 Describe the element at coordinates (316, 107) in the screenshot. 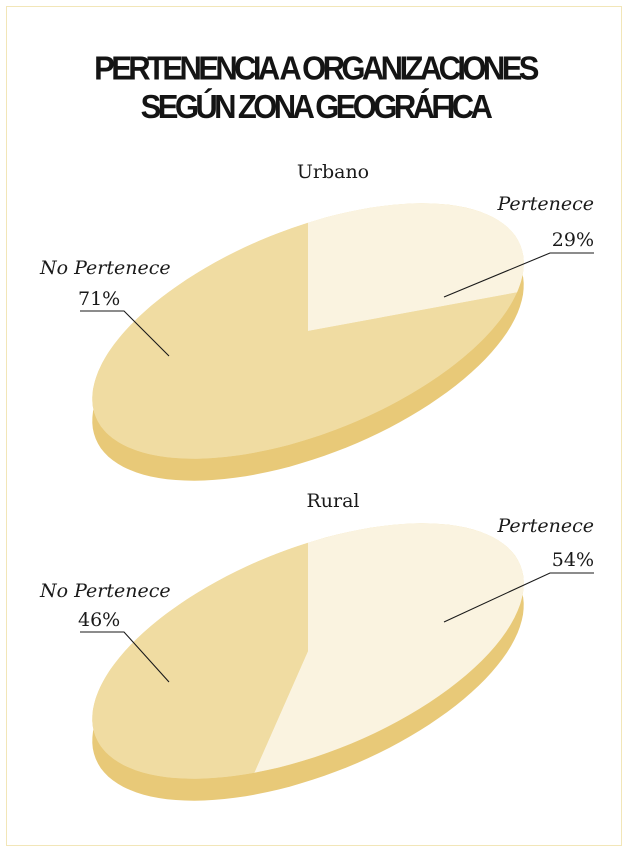

I see `title-line-2: SEGÚN ZONA GEOGRÁFICA` at that location.